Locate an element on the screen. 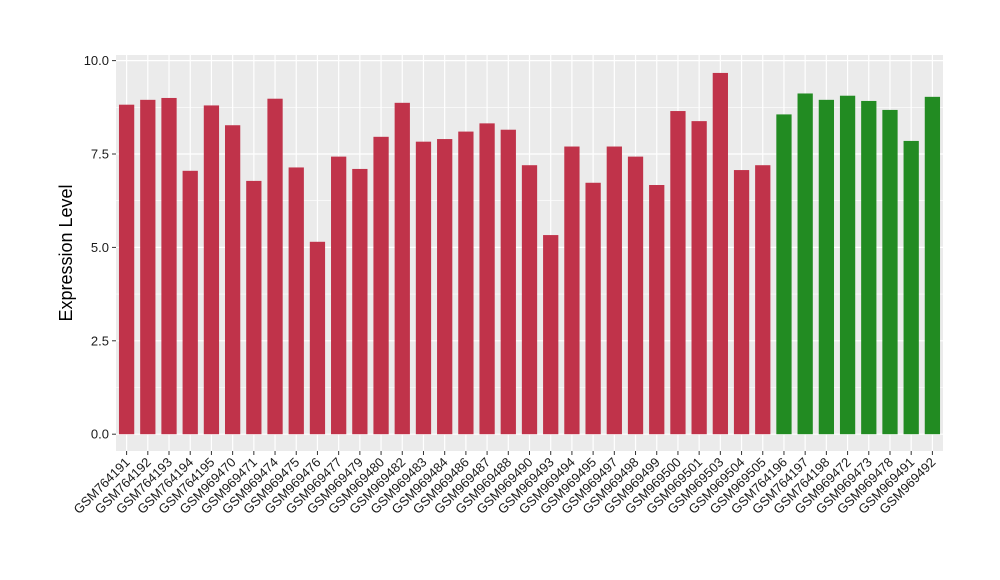  bar-GSM969494 is located at coordinates (572, 290).